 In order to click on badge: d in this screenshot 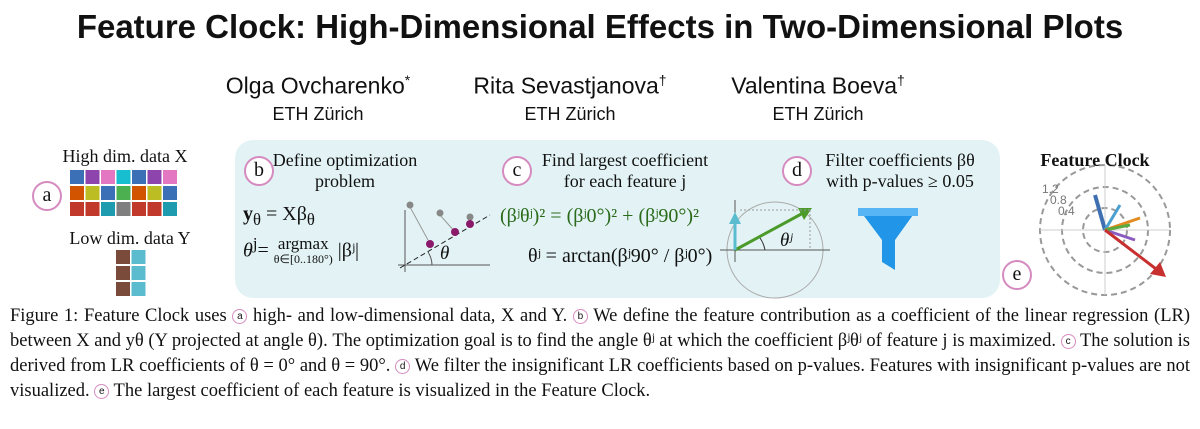, I will do `click(797, 171)`.